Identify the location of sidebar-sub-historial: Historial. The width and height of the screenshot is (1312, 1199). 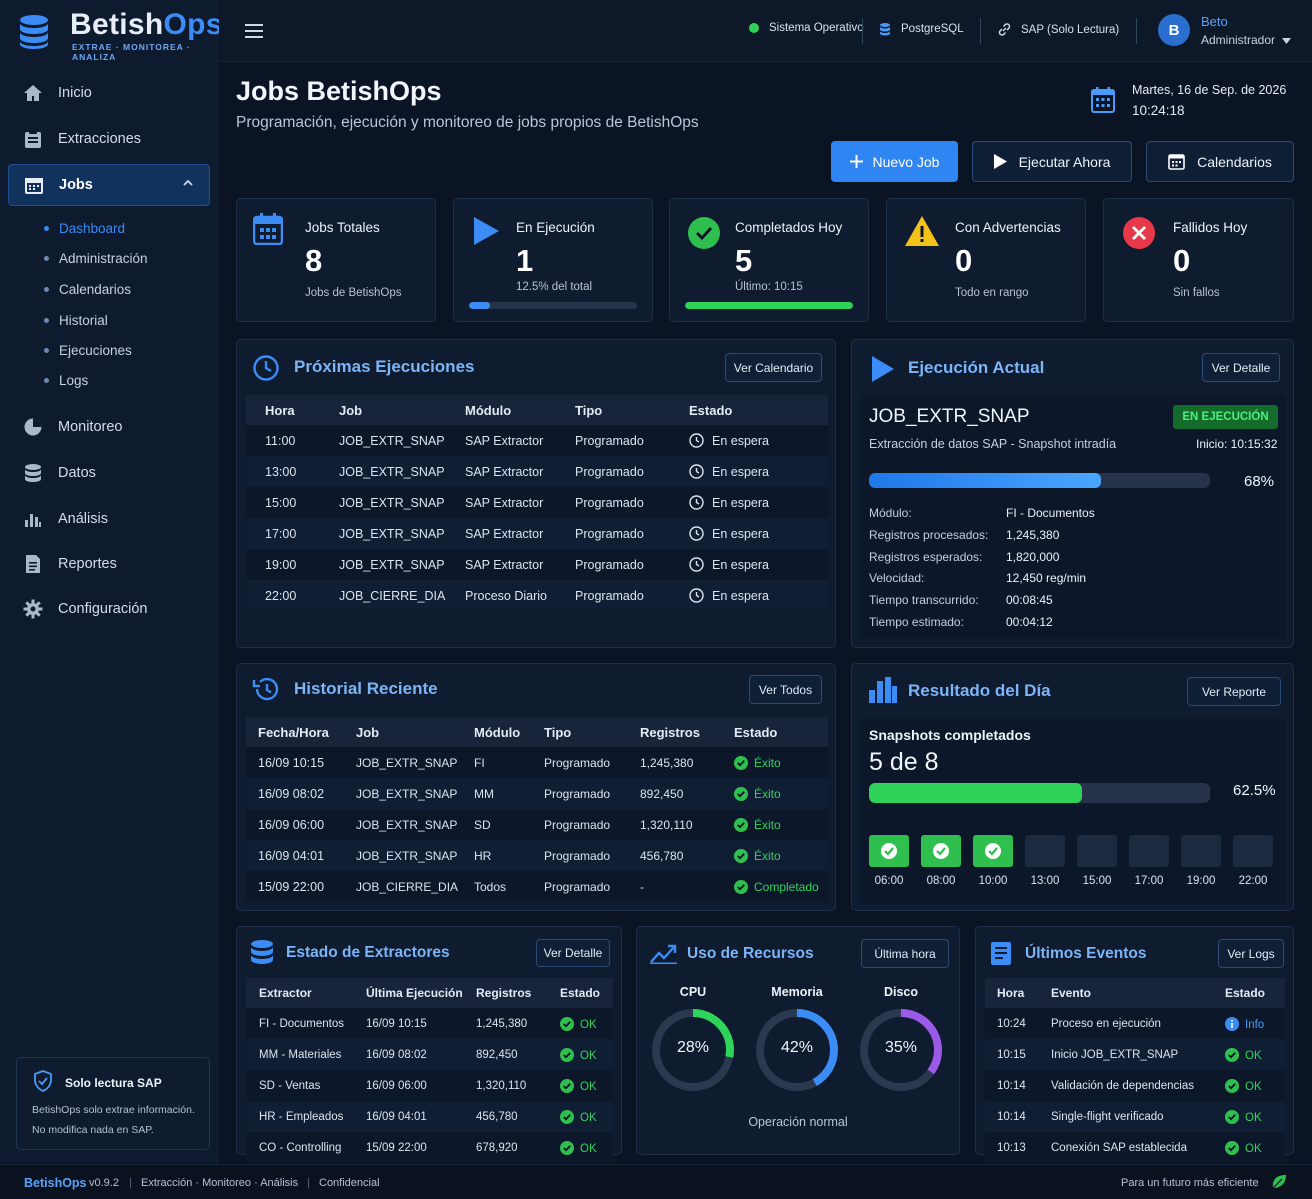
(76, 320).